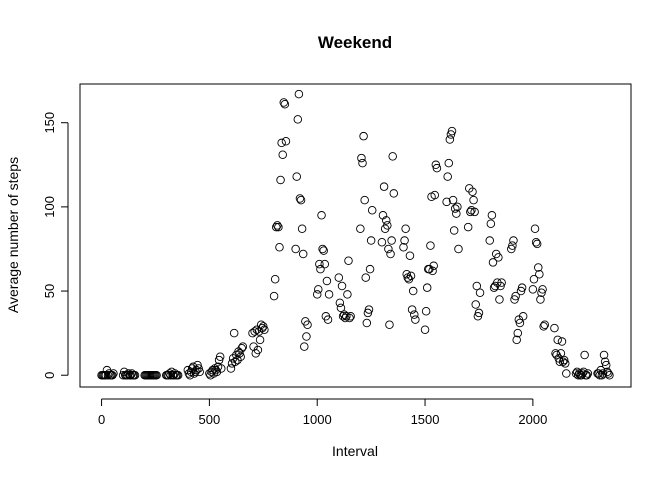 This screenshot has height=480, width=672. I want to click on x-axis: 0 500 1000 1500 2000, so click(322, 412).